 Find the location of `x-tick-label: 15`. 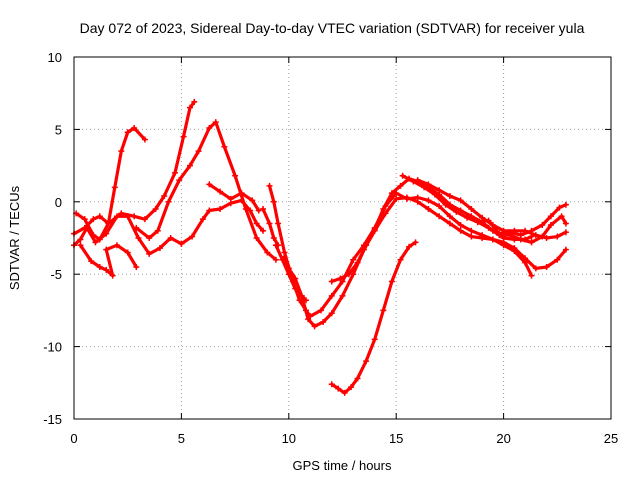

x-tick-label: 15 is located at coordinates (396, 438).